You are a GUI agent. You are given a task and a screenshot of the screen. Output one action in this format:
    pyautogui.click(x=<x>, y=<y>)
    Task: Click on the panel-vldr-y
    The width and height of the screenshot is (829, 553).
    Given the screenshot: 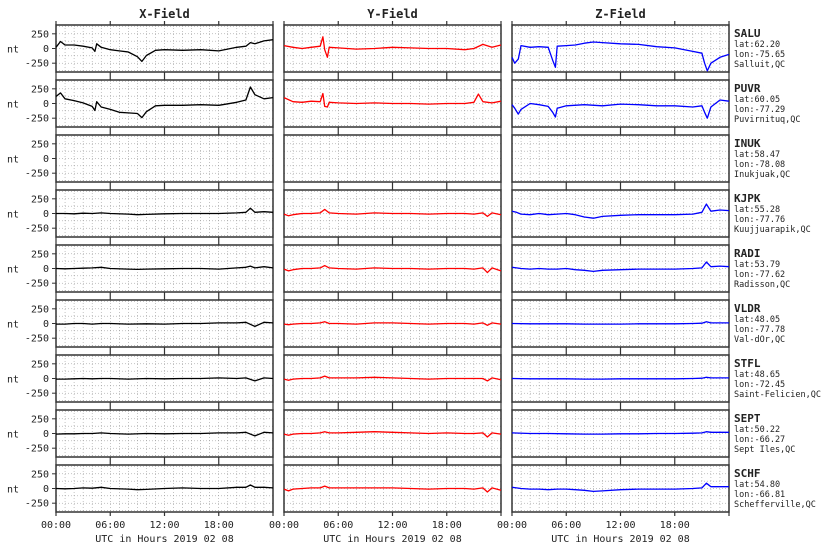 What is the action you would take?
    pyautogui.click(x=392, y=323)
    